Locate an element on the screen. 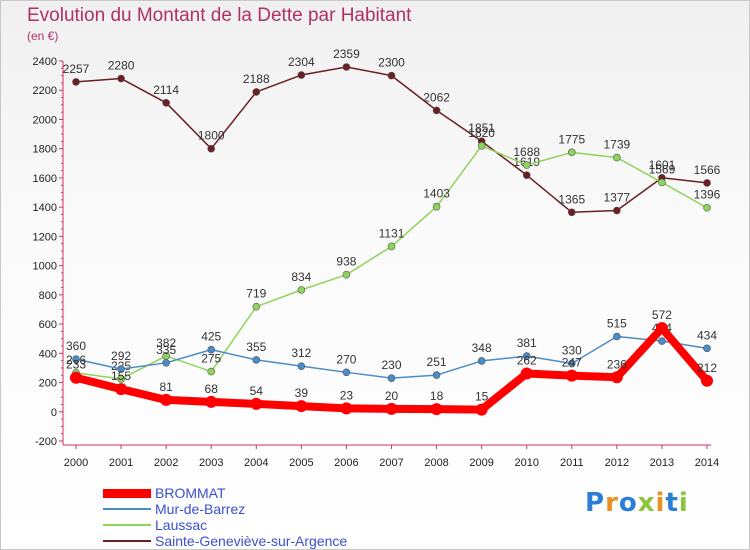 The width and height of the screenshot is (750, 550). y-tick-label: 600 is located at coordinates (48, 325).